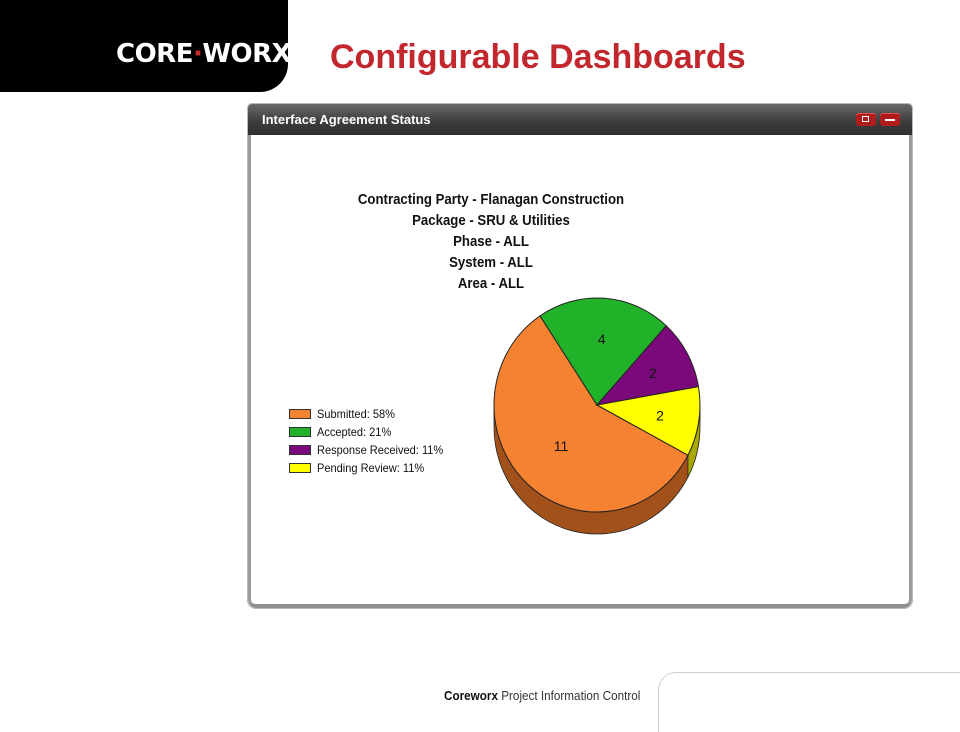 Image resolution: width=960 pixels, height=732 pixels. What do you see at coordinates (380, 450) in the screenshot?
I see `legend-label: Response Received: 11%` at bounding box center [380, 450].